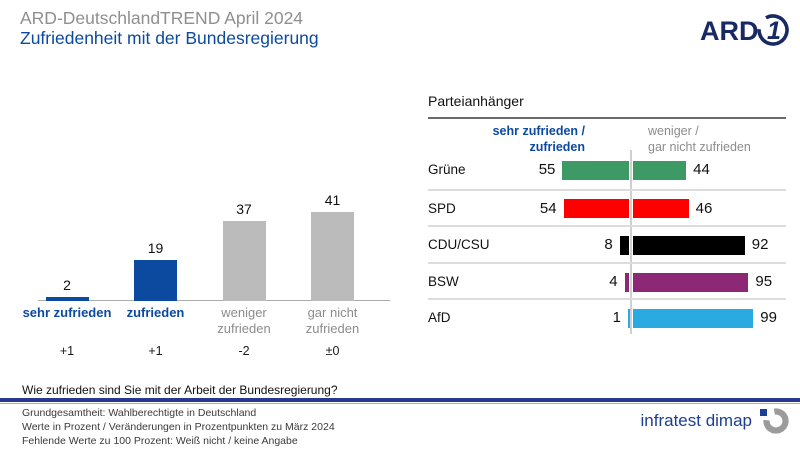  Describe the element at coordinates (704, 208) in the screenshot. I see `value-right: 46` at that location.